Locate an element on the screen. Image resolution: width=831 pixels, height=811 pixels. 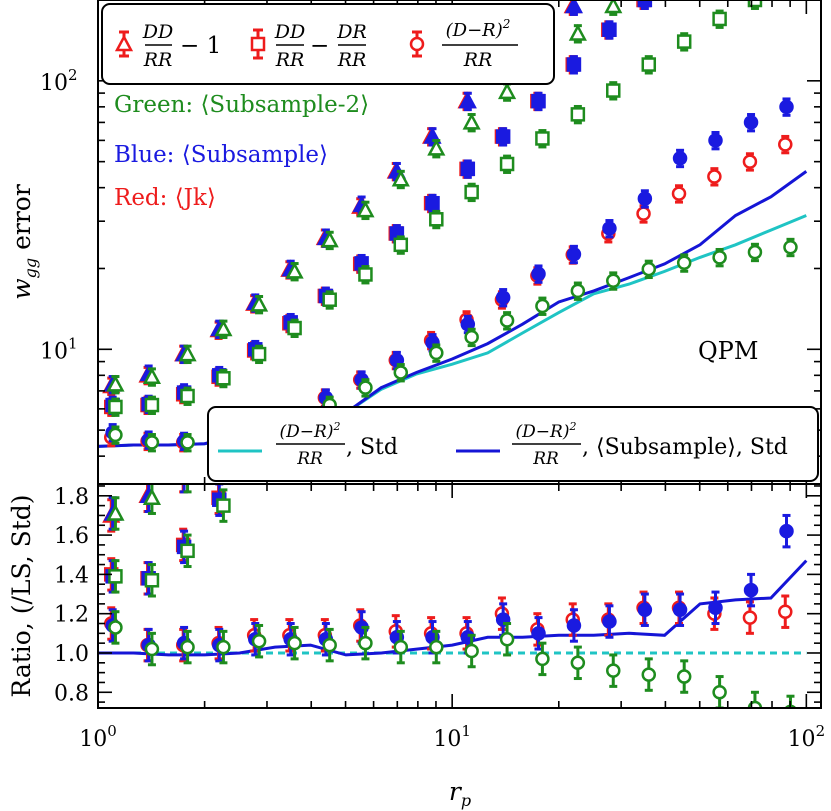
bottom-ytick-label-0: 0.8 is located at coordinates (71, 693).